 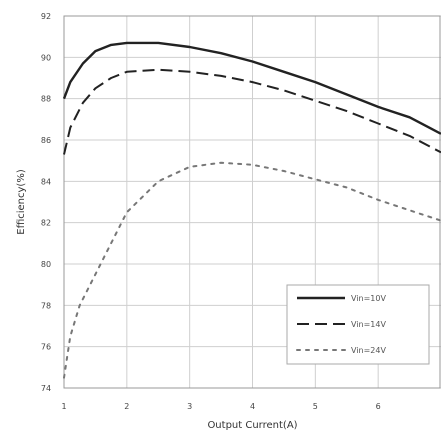 What do you see at coordinates (46, 223) in the screenshot?
I see `y-tick-label: 82` at bounding box center [46, 223].